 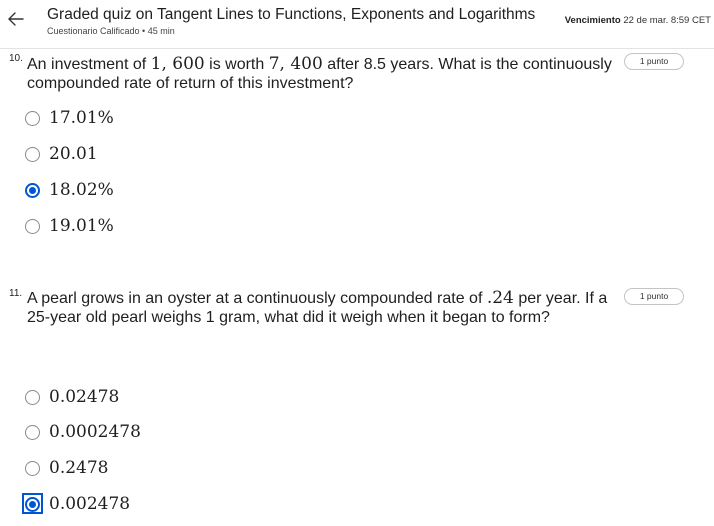 I want to click on arrow-left-icon, so click(x=16, y=19).